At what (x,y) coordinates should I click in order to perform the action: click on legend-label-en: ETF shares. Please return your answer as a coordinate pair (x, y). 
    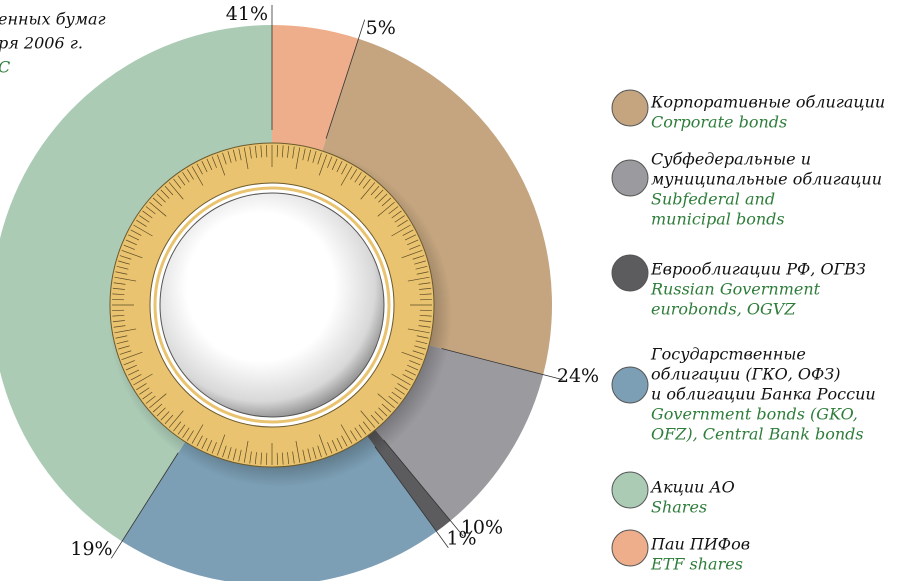
    Looking at the image, I should click on (696, 564).